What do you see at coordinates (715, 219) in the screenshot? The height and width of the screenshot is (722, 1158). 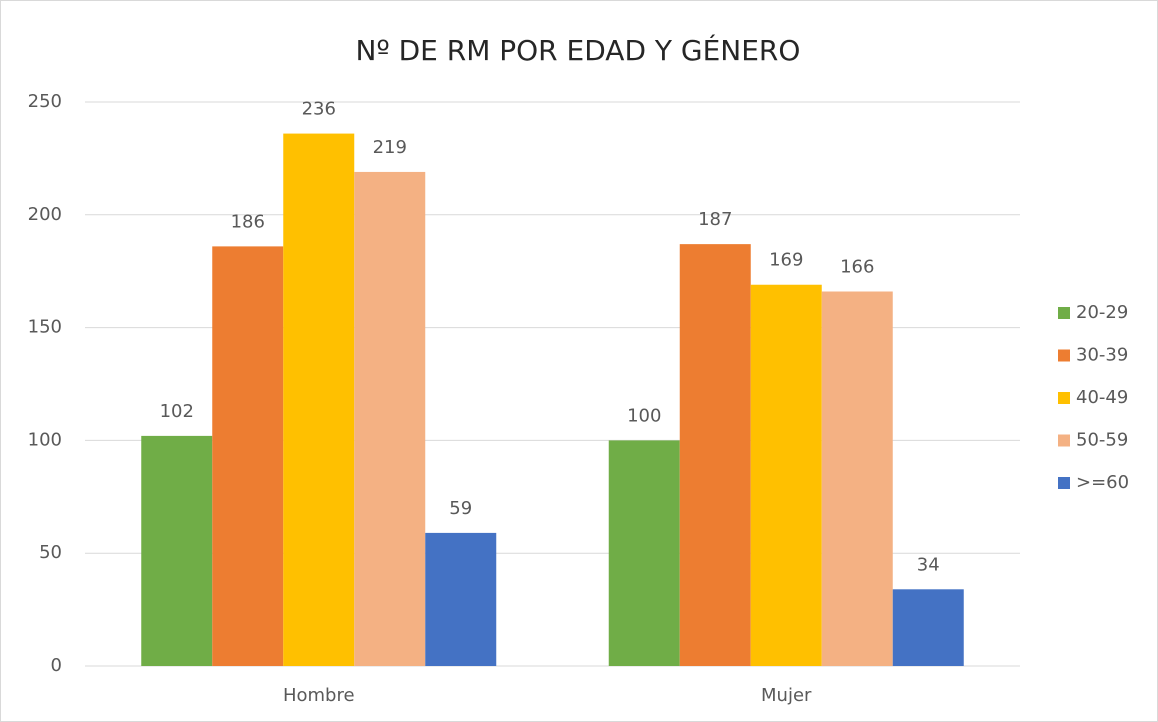 I see `data-label: 187` at bounding box center [715, 219].